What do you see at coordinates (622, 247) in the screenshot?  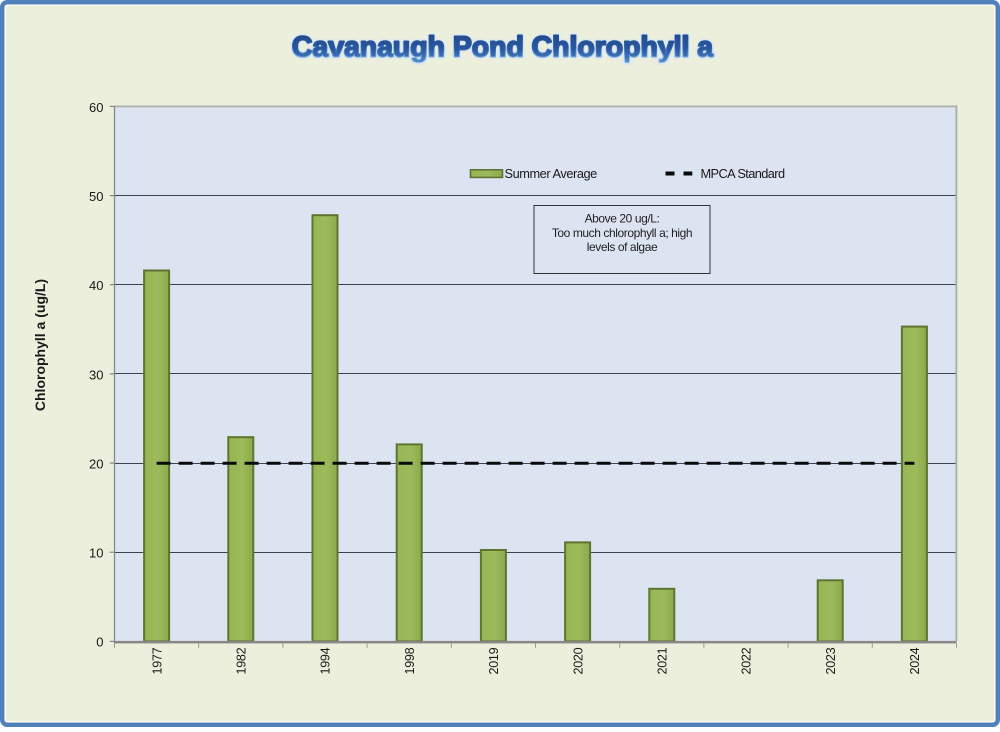 I see `svg-text: levels of algae` at bounding box center [622, 247].